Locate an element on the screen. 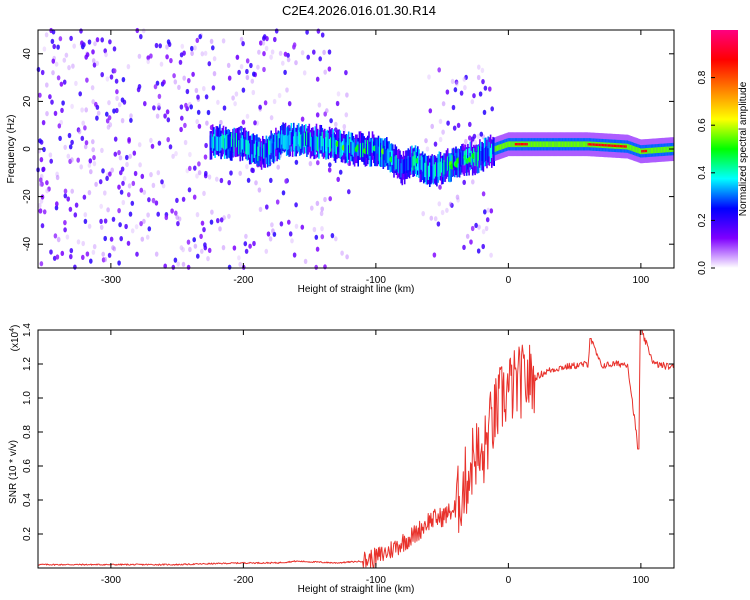 Image resolution: width=750 pixels, height=600 pixels. spec-xtick-label: -200 is located at coordinates (243, 280).